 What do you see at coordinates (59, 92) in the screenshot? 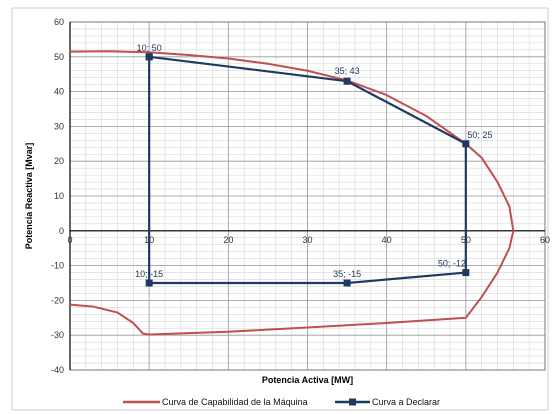
I see `y-tick-label: 40` at bounding box center [59, 92].